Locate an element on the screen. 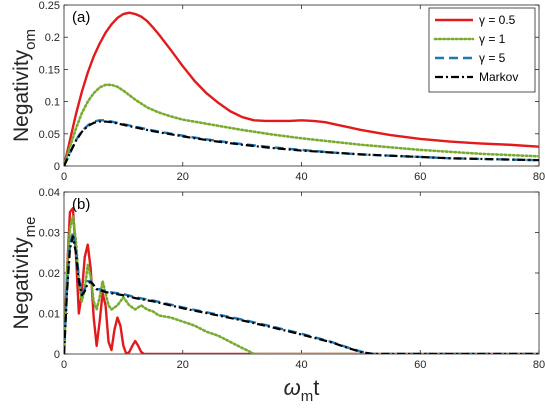  y-tick-label: 0.25 is located at coordinates (49, 6).